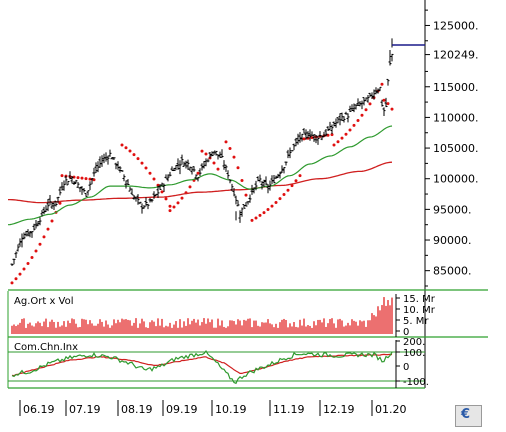  What do you see at coordinates (216, 363) in the screenshot?
I see `cci-panel: Com.Chn.Inx` at bounding box center [216, 363].